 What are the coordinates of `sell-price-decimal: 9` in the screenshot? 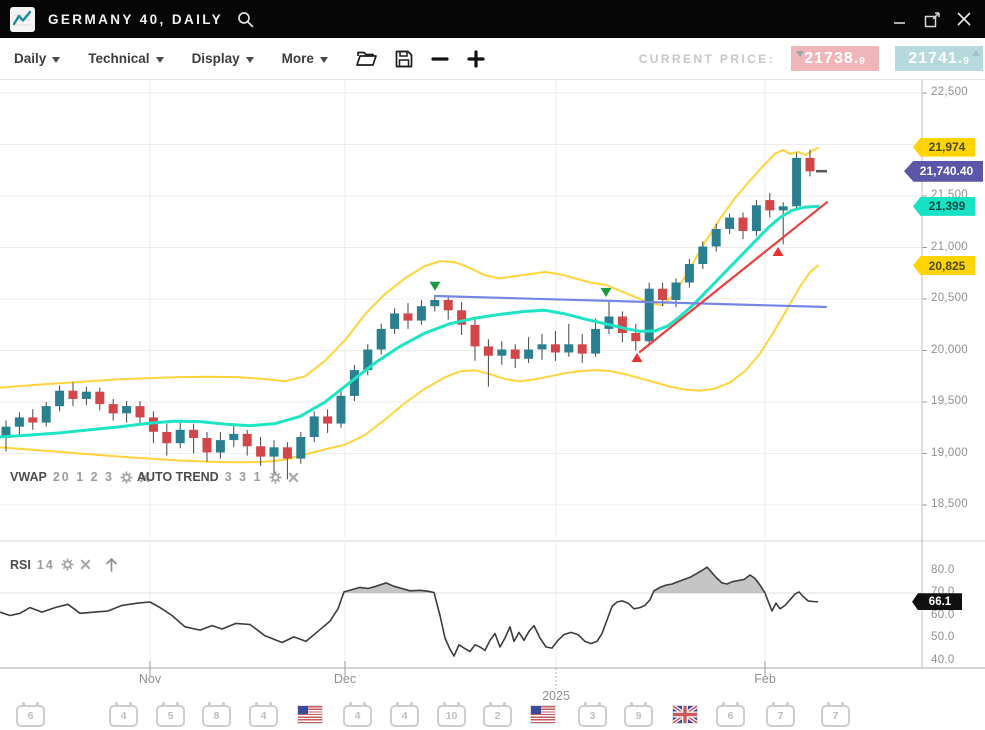 It's located at (862, 61).